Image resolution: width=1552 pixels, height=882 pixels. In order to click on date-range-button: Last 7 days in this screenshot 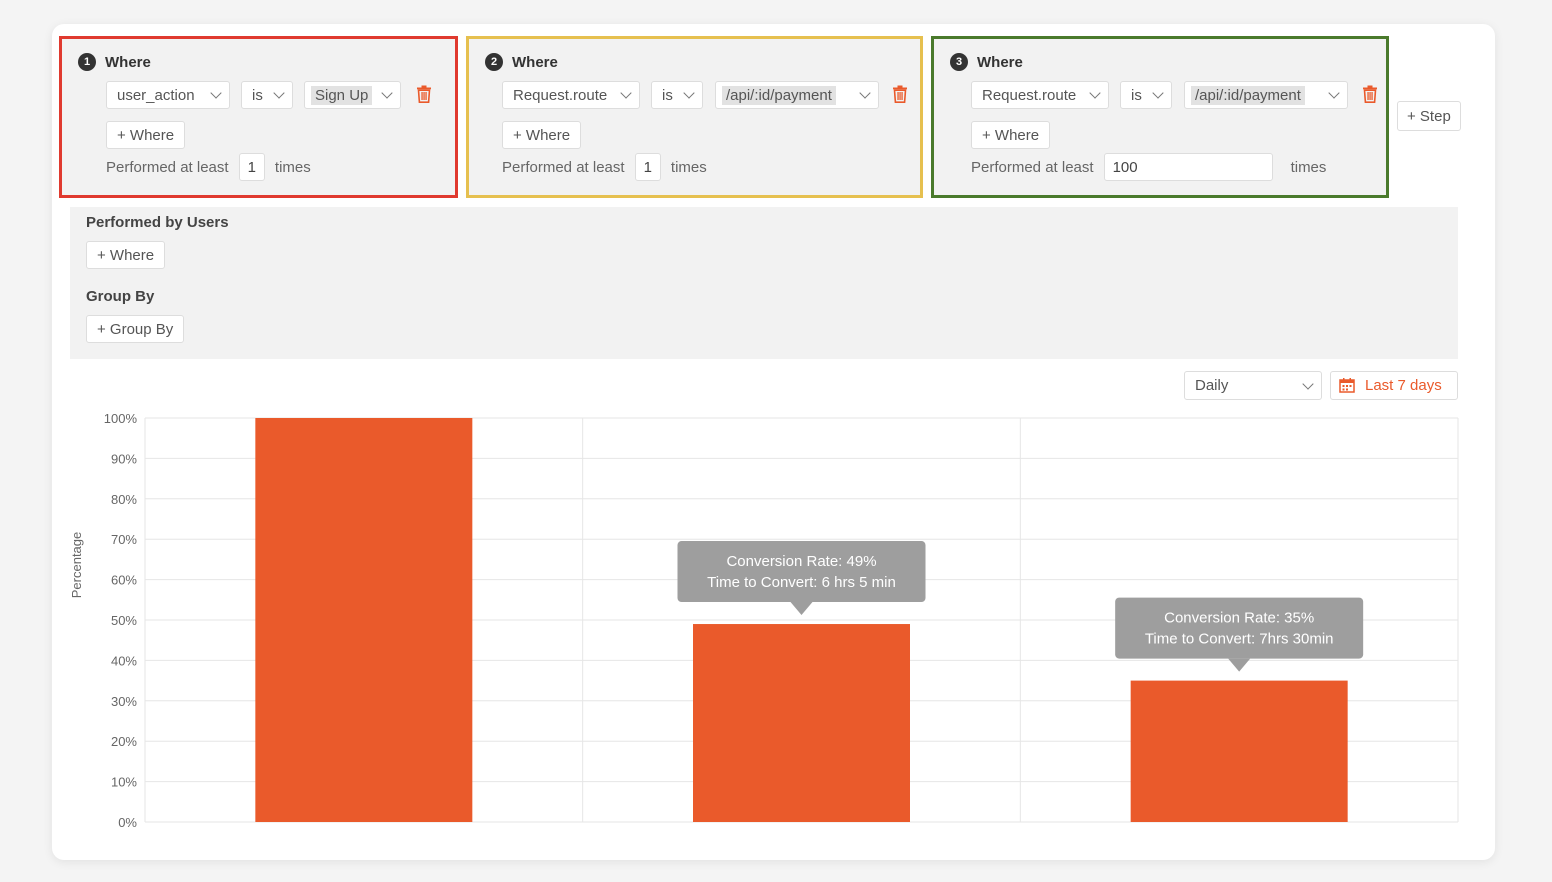, I will do `click(1394, 385)`.